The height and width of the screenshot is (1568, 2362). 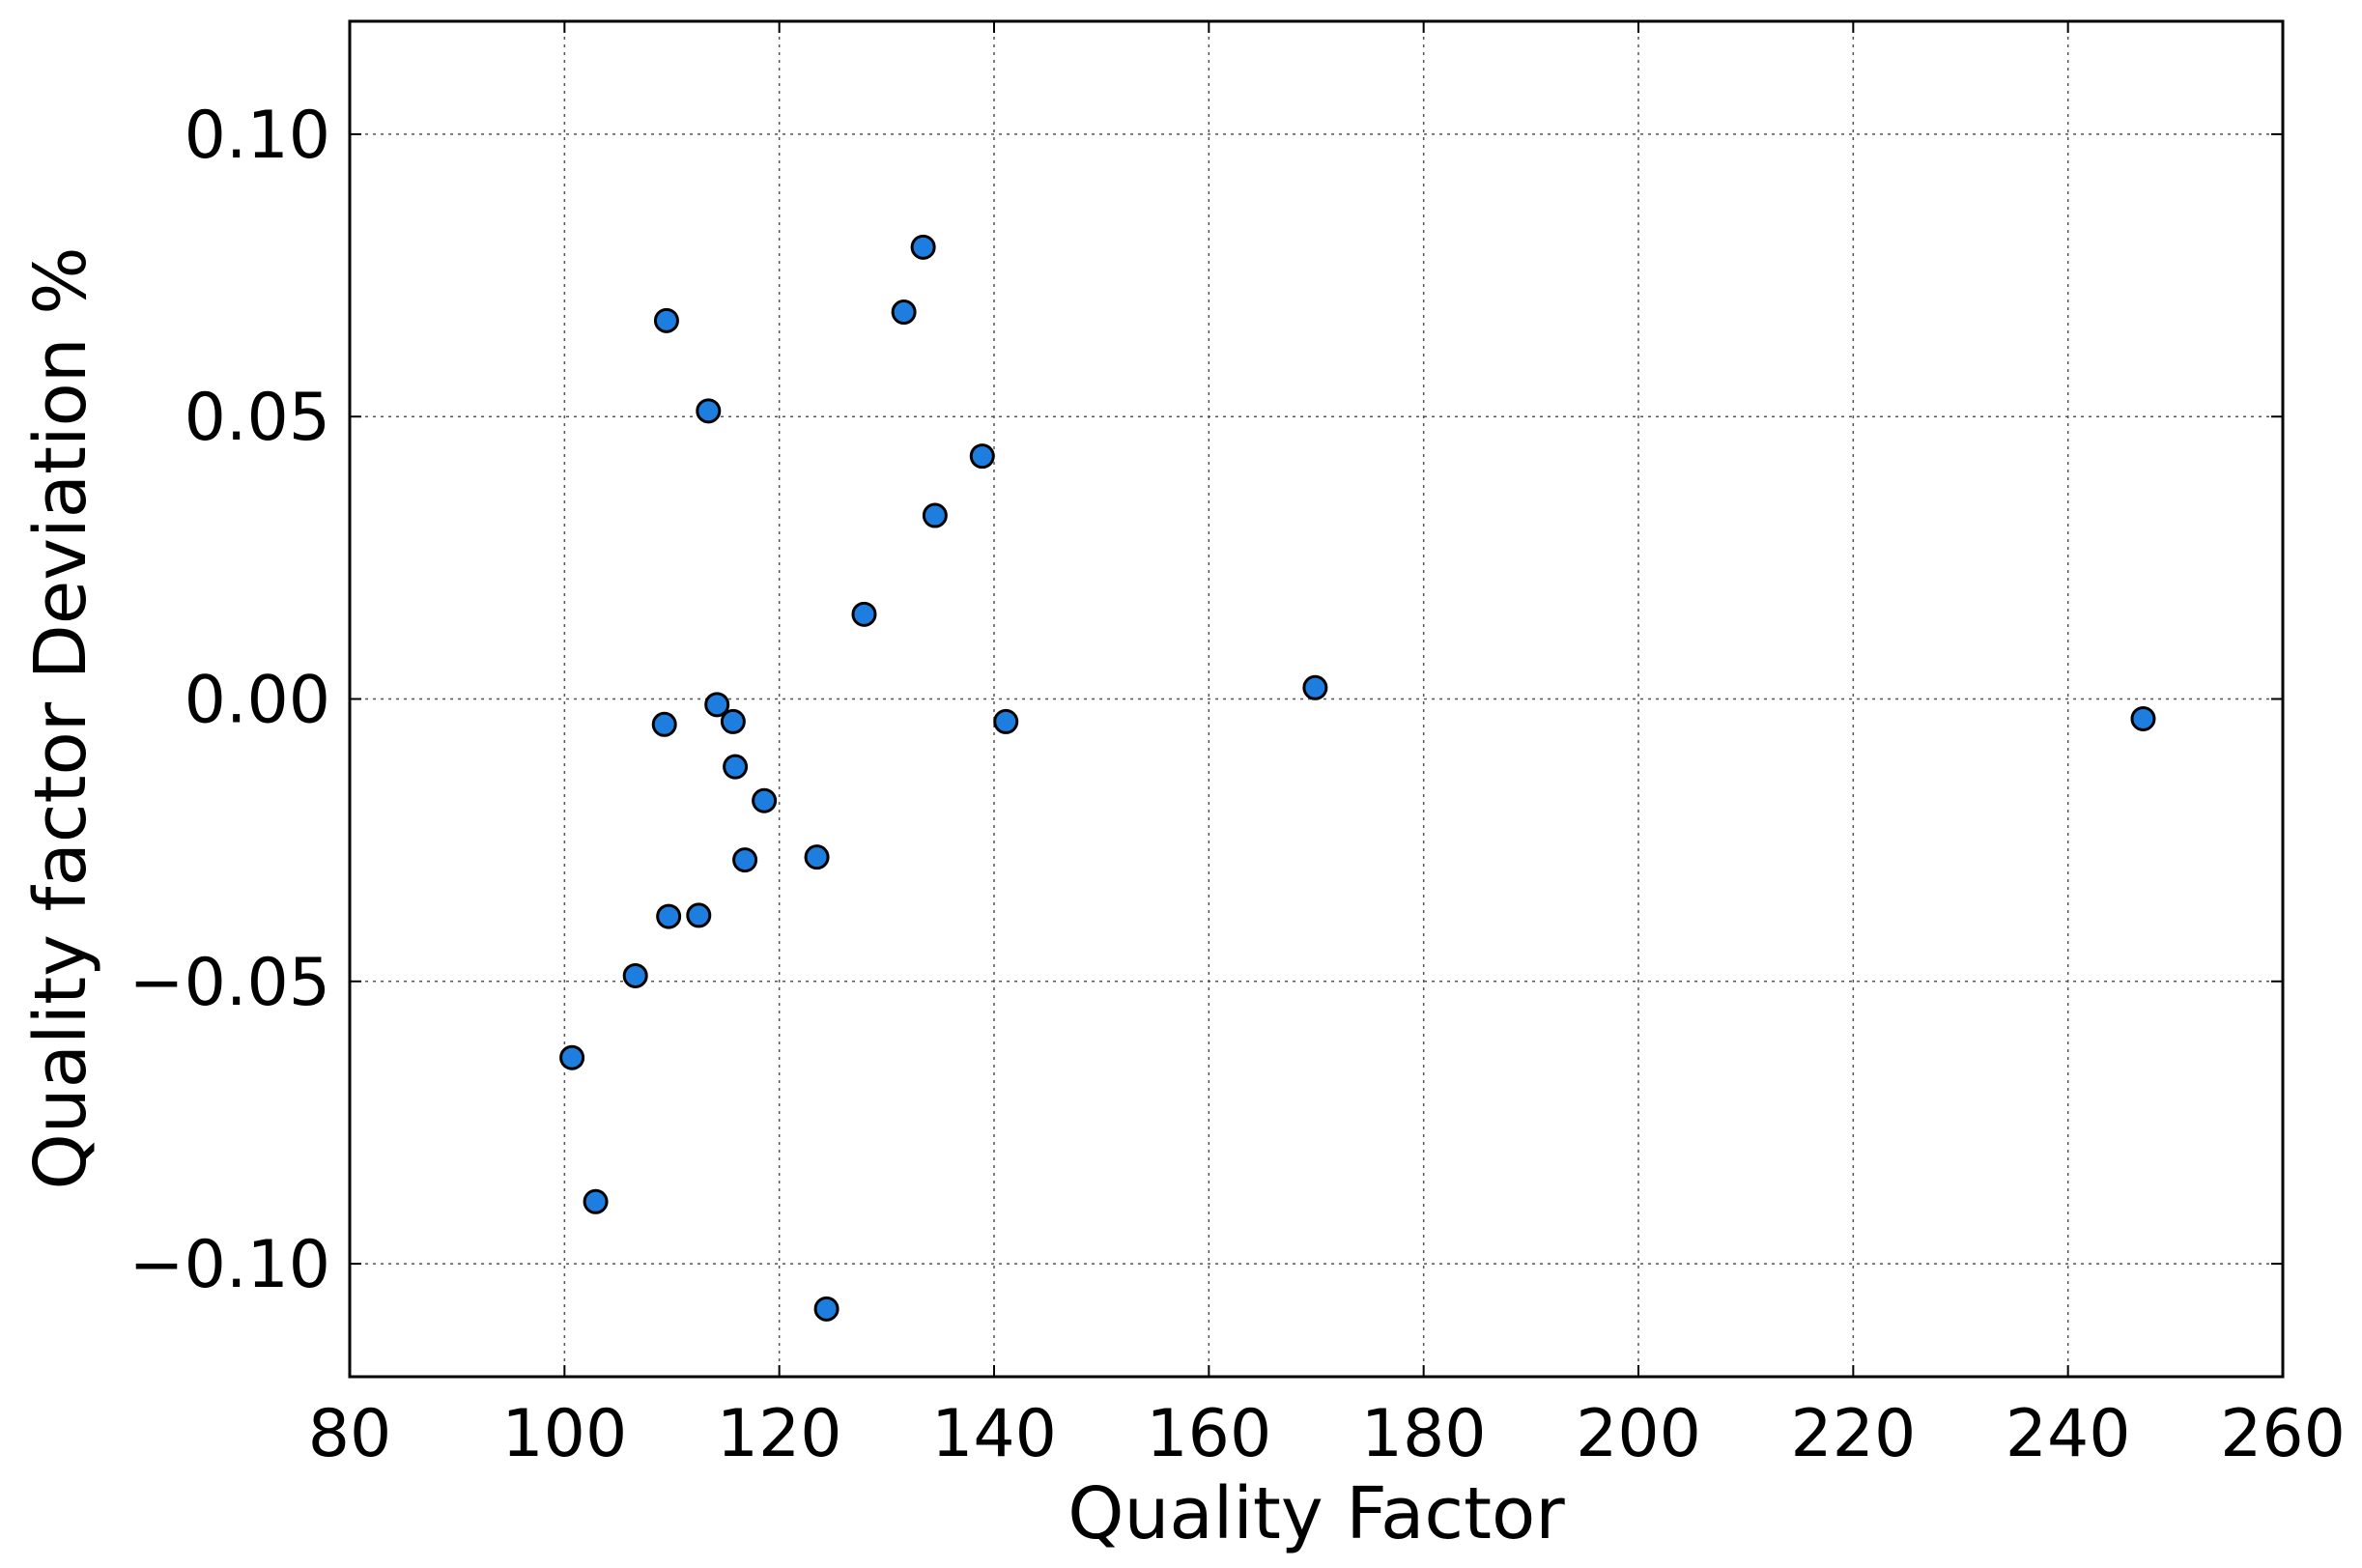 What do you see at coordinates (257, 418) in the screenshot?
I see `y-tick-label: 0.05` at bounding box center [257, 418].